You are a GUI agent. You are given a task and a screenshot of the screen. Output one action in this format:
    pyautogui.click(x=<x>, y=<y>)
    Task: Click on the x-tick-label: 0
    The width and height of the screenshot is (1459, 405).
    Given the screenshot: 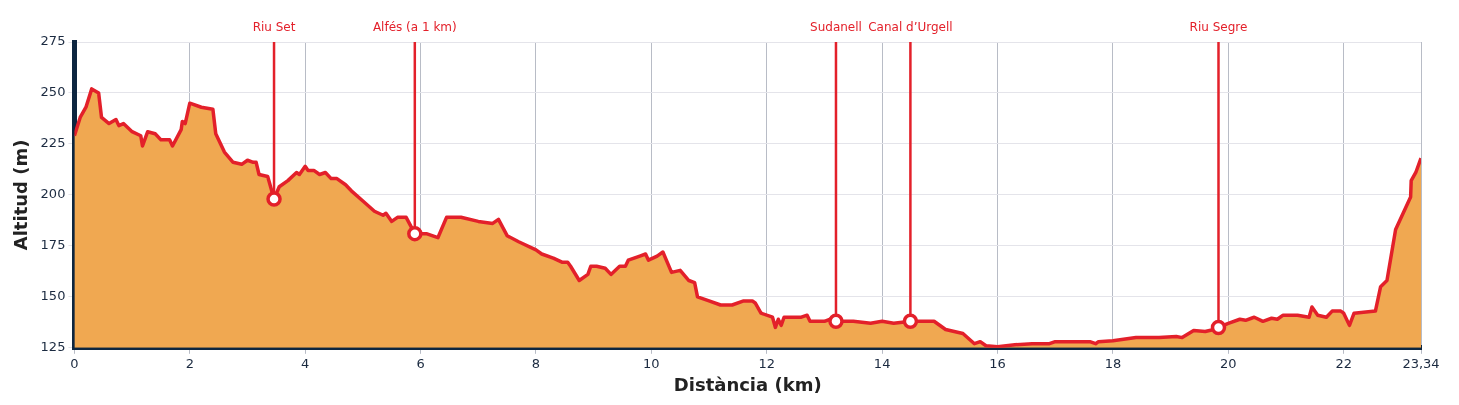 What is the action you would take?
    pyautogui.click(x=74, y=363)
    